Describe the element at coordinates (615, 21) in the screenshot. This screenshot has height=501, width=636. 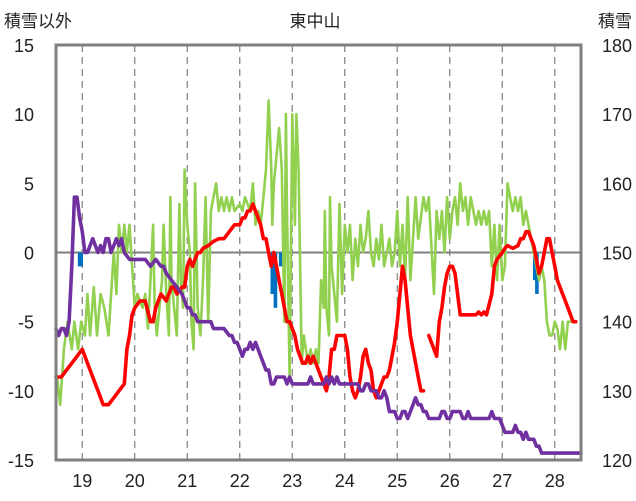
I see `right-axis-label: 積雪` at that location.